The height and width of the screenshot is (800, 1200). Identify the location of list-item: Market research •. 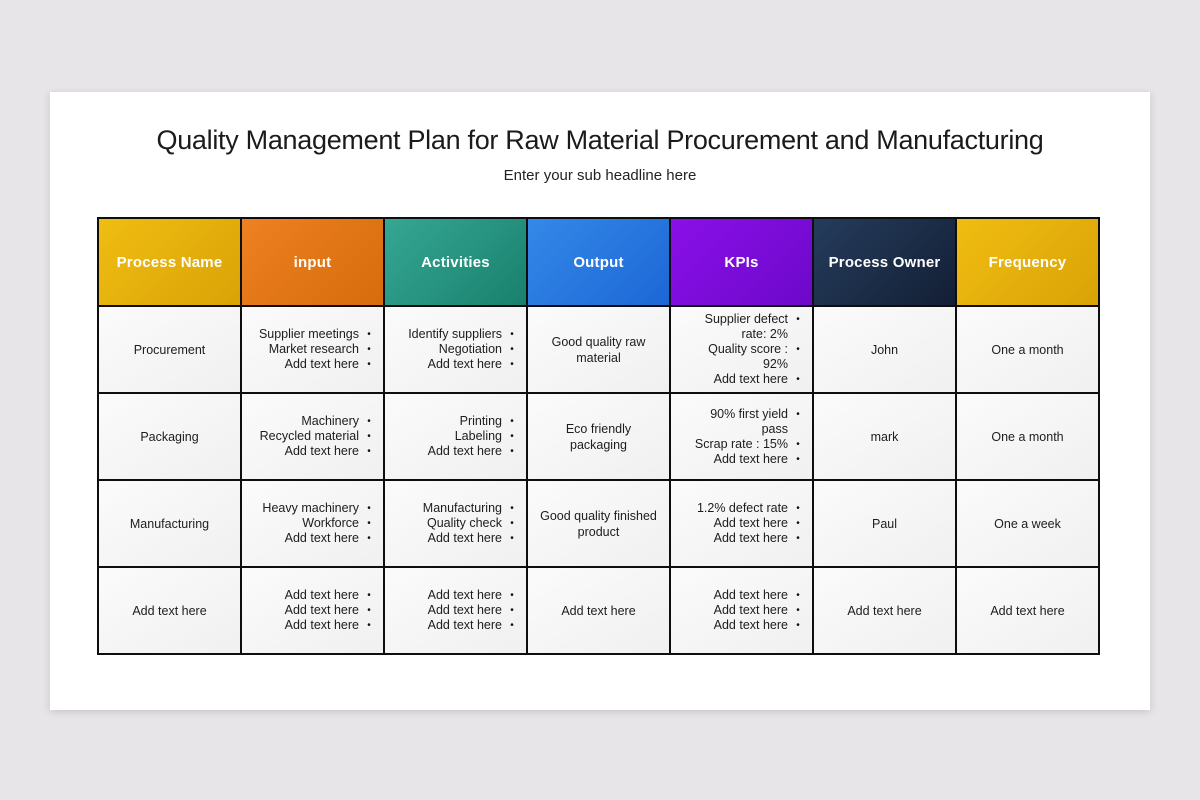
(311, 349).